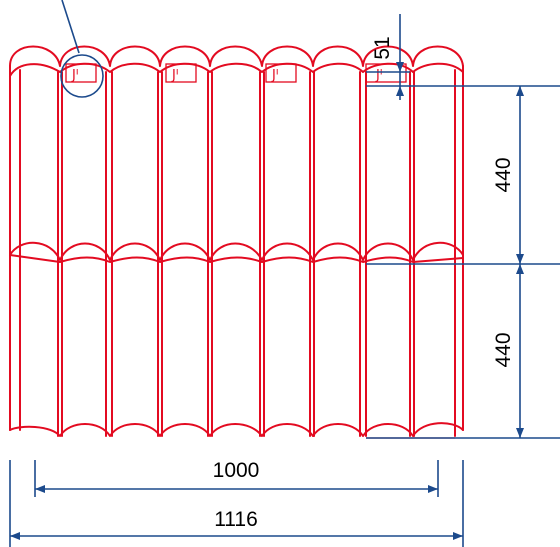  Describe the element at coordinates (236, 470) in the screenshot. I see `dim-effective-width: 1000` at that location.